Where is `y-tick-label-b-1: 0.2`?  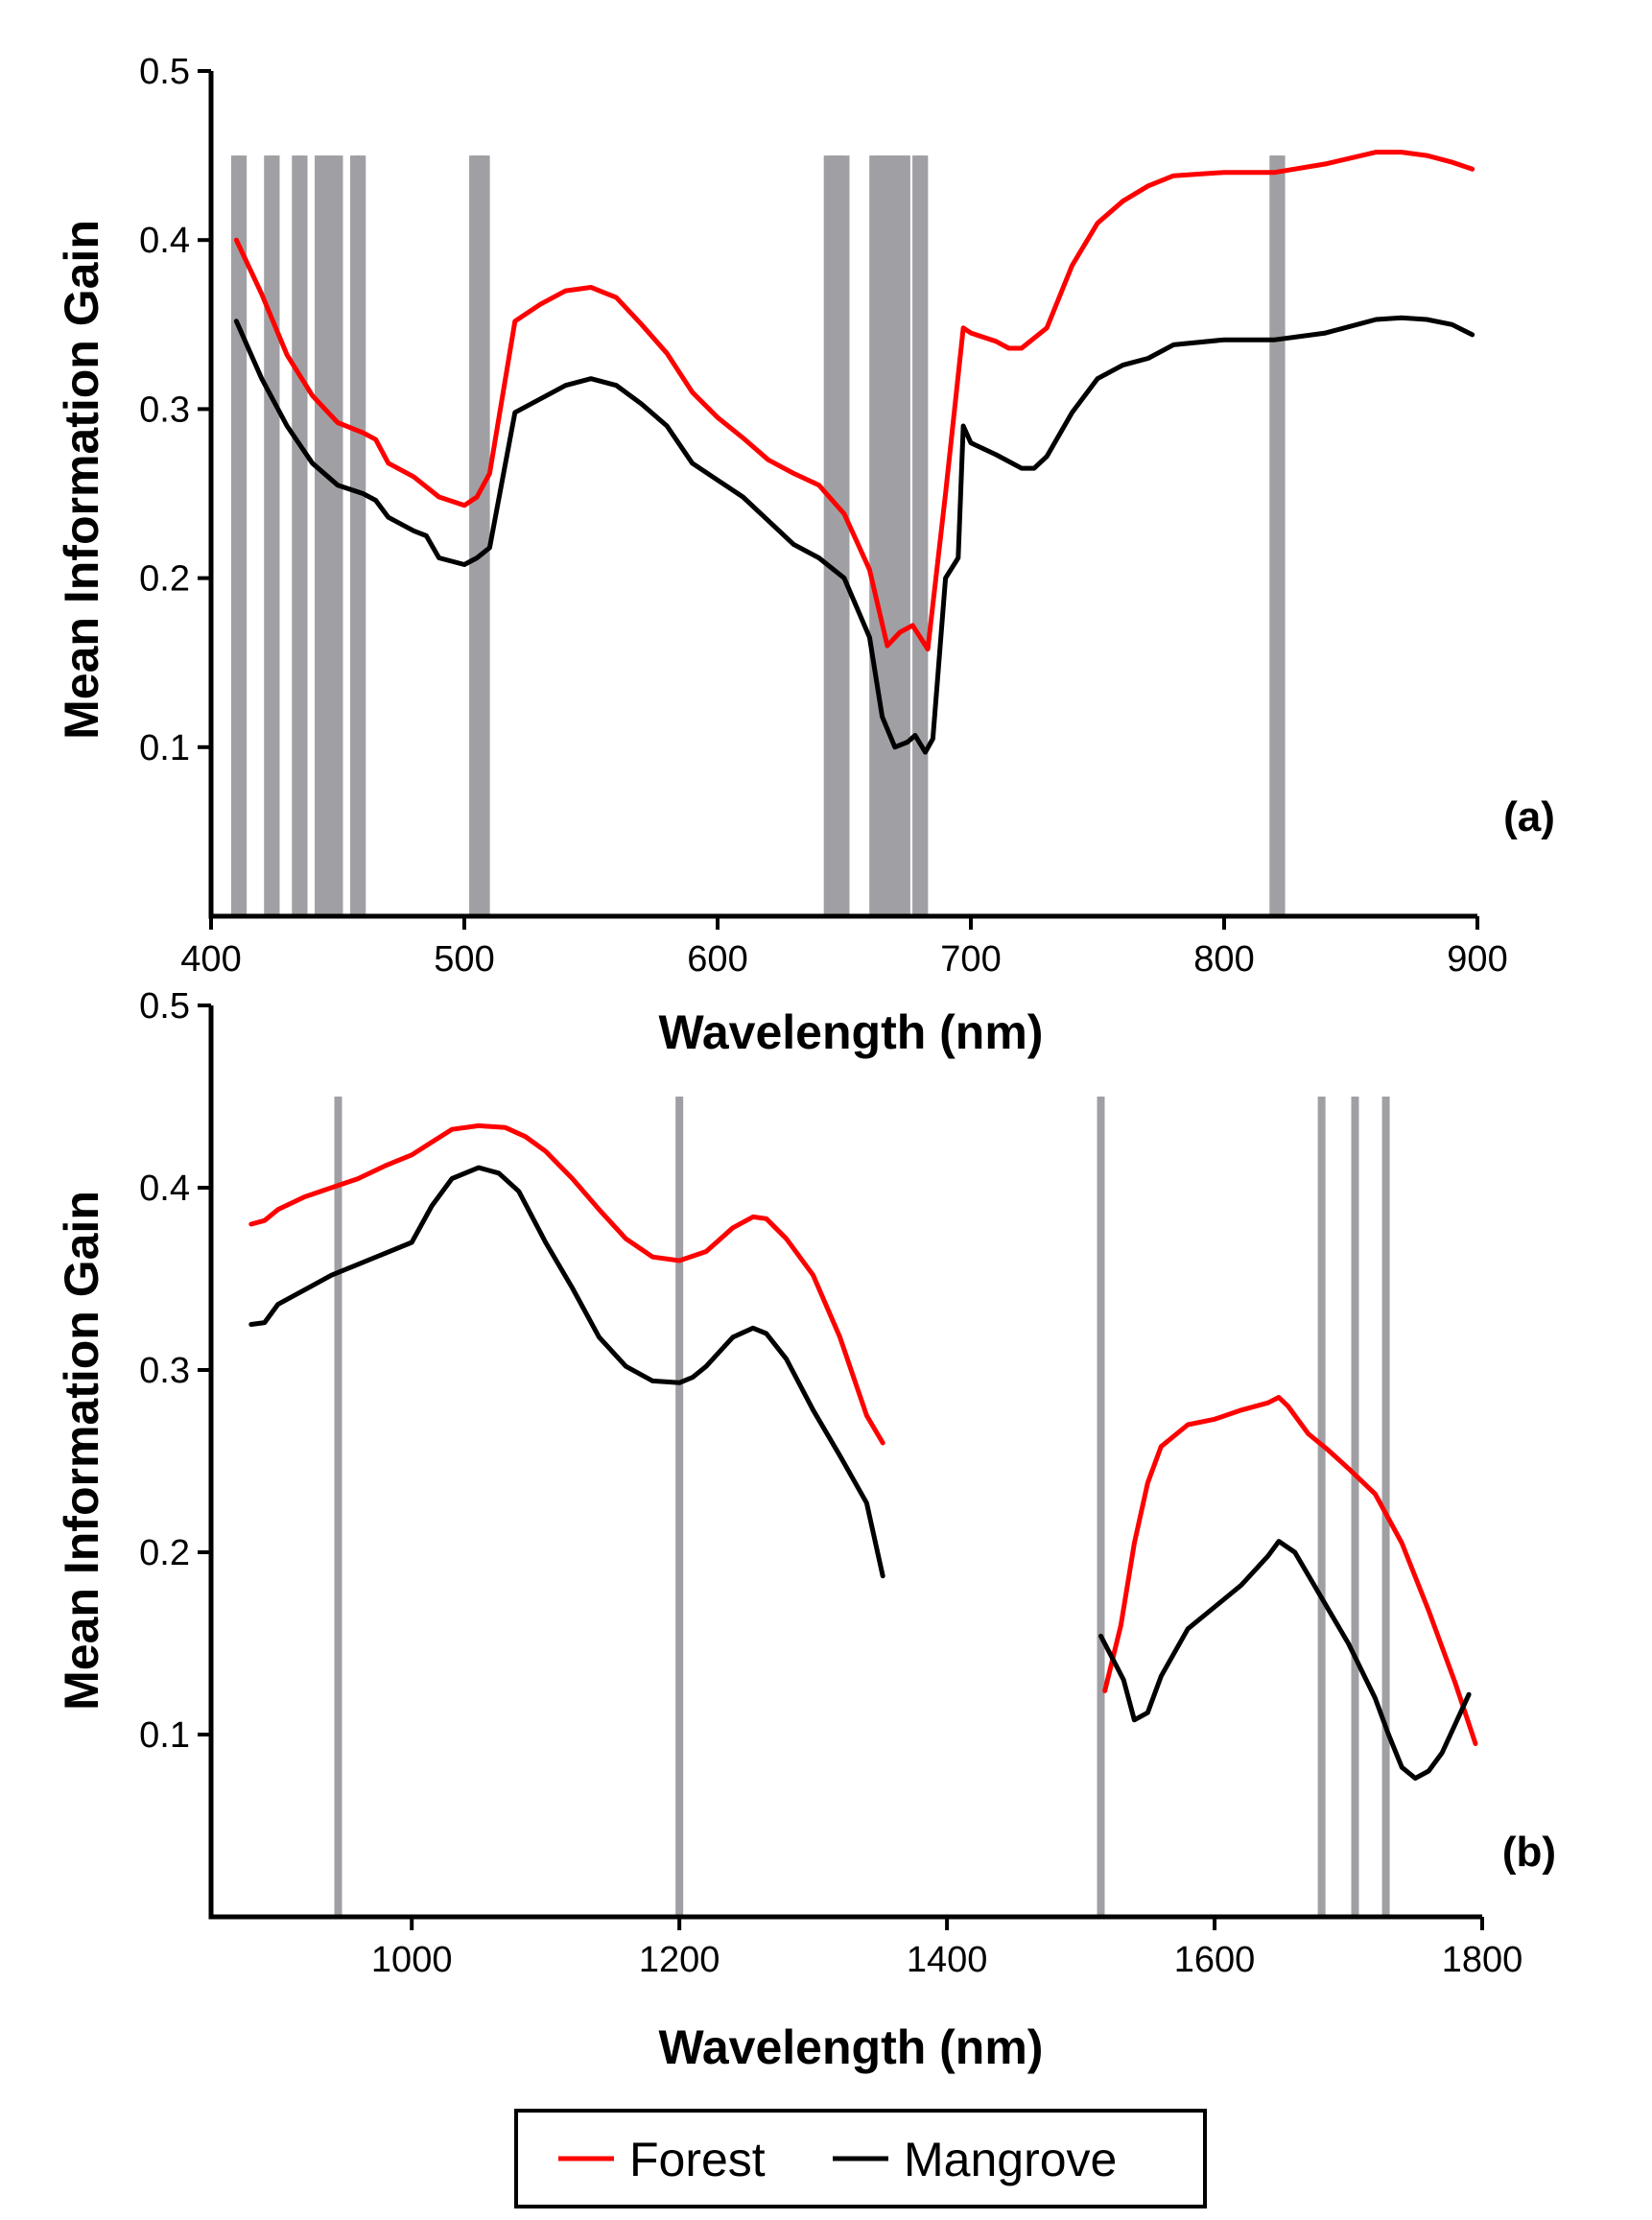 y-tick-label-b-1: 0.2 is located at coordinates (164, 1553).